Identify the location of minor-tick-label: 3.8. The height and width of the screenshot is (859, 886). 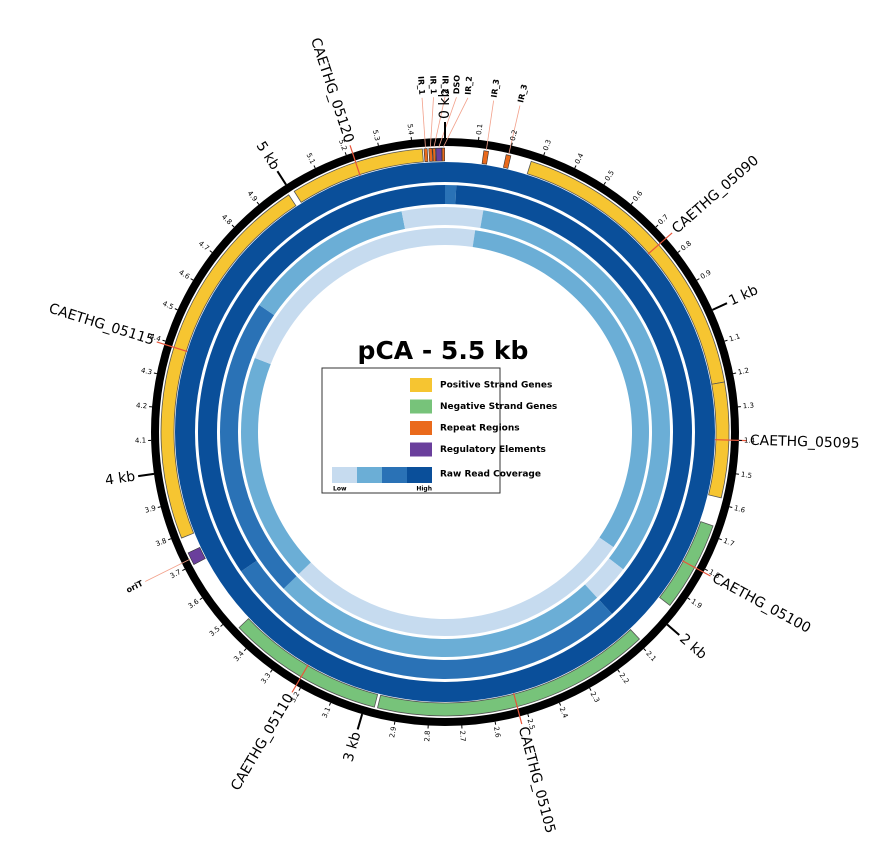
(161, 542).